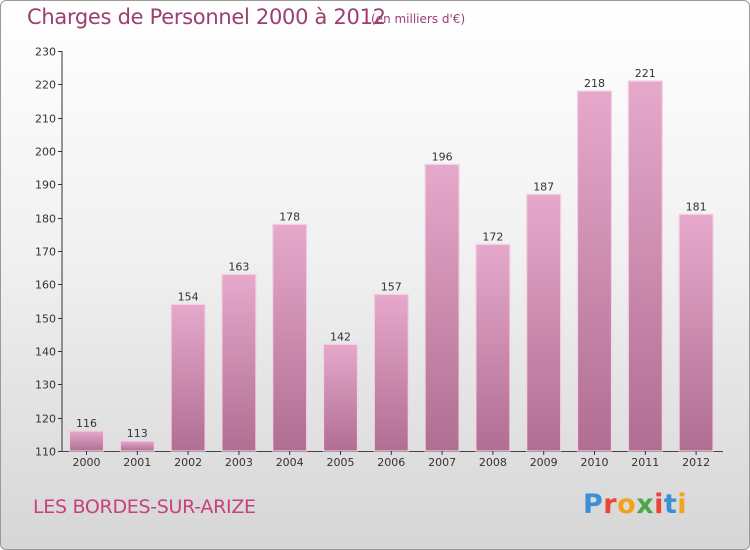  Describe the element at coordinates (45, 152) in the screenshot. I see `y-tick-label: 200` at that location.